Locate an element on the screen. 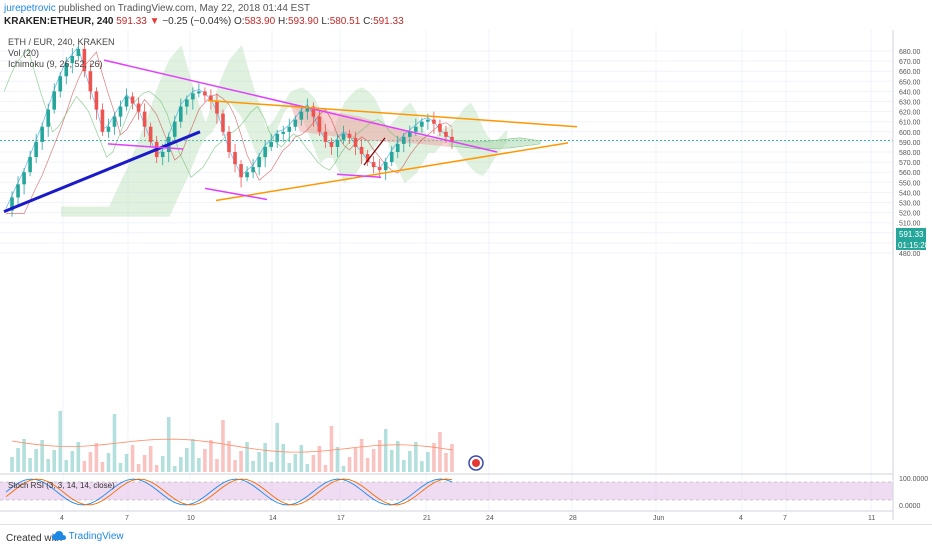  legend-volume: Vol (20) is located at coordinates (24, 53).